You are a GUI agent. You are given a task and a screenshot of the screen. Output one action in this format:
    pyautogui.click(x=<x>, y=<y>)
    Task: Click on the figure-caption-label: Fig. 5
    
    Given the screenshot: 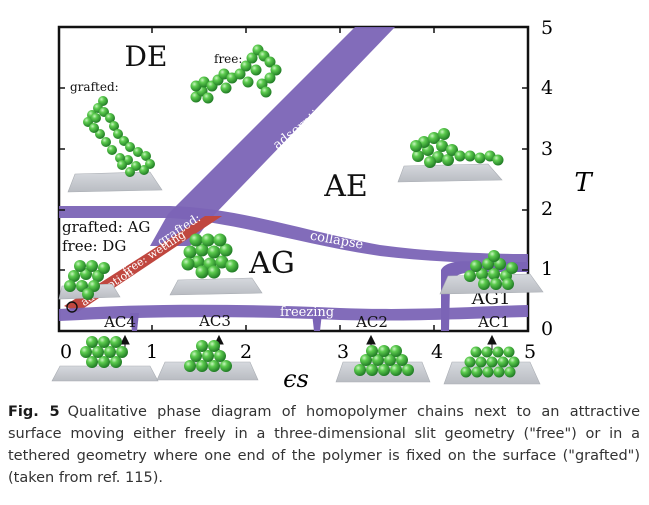 What is the action you would take?
    pyautogui.click(x=34, y=412)
    